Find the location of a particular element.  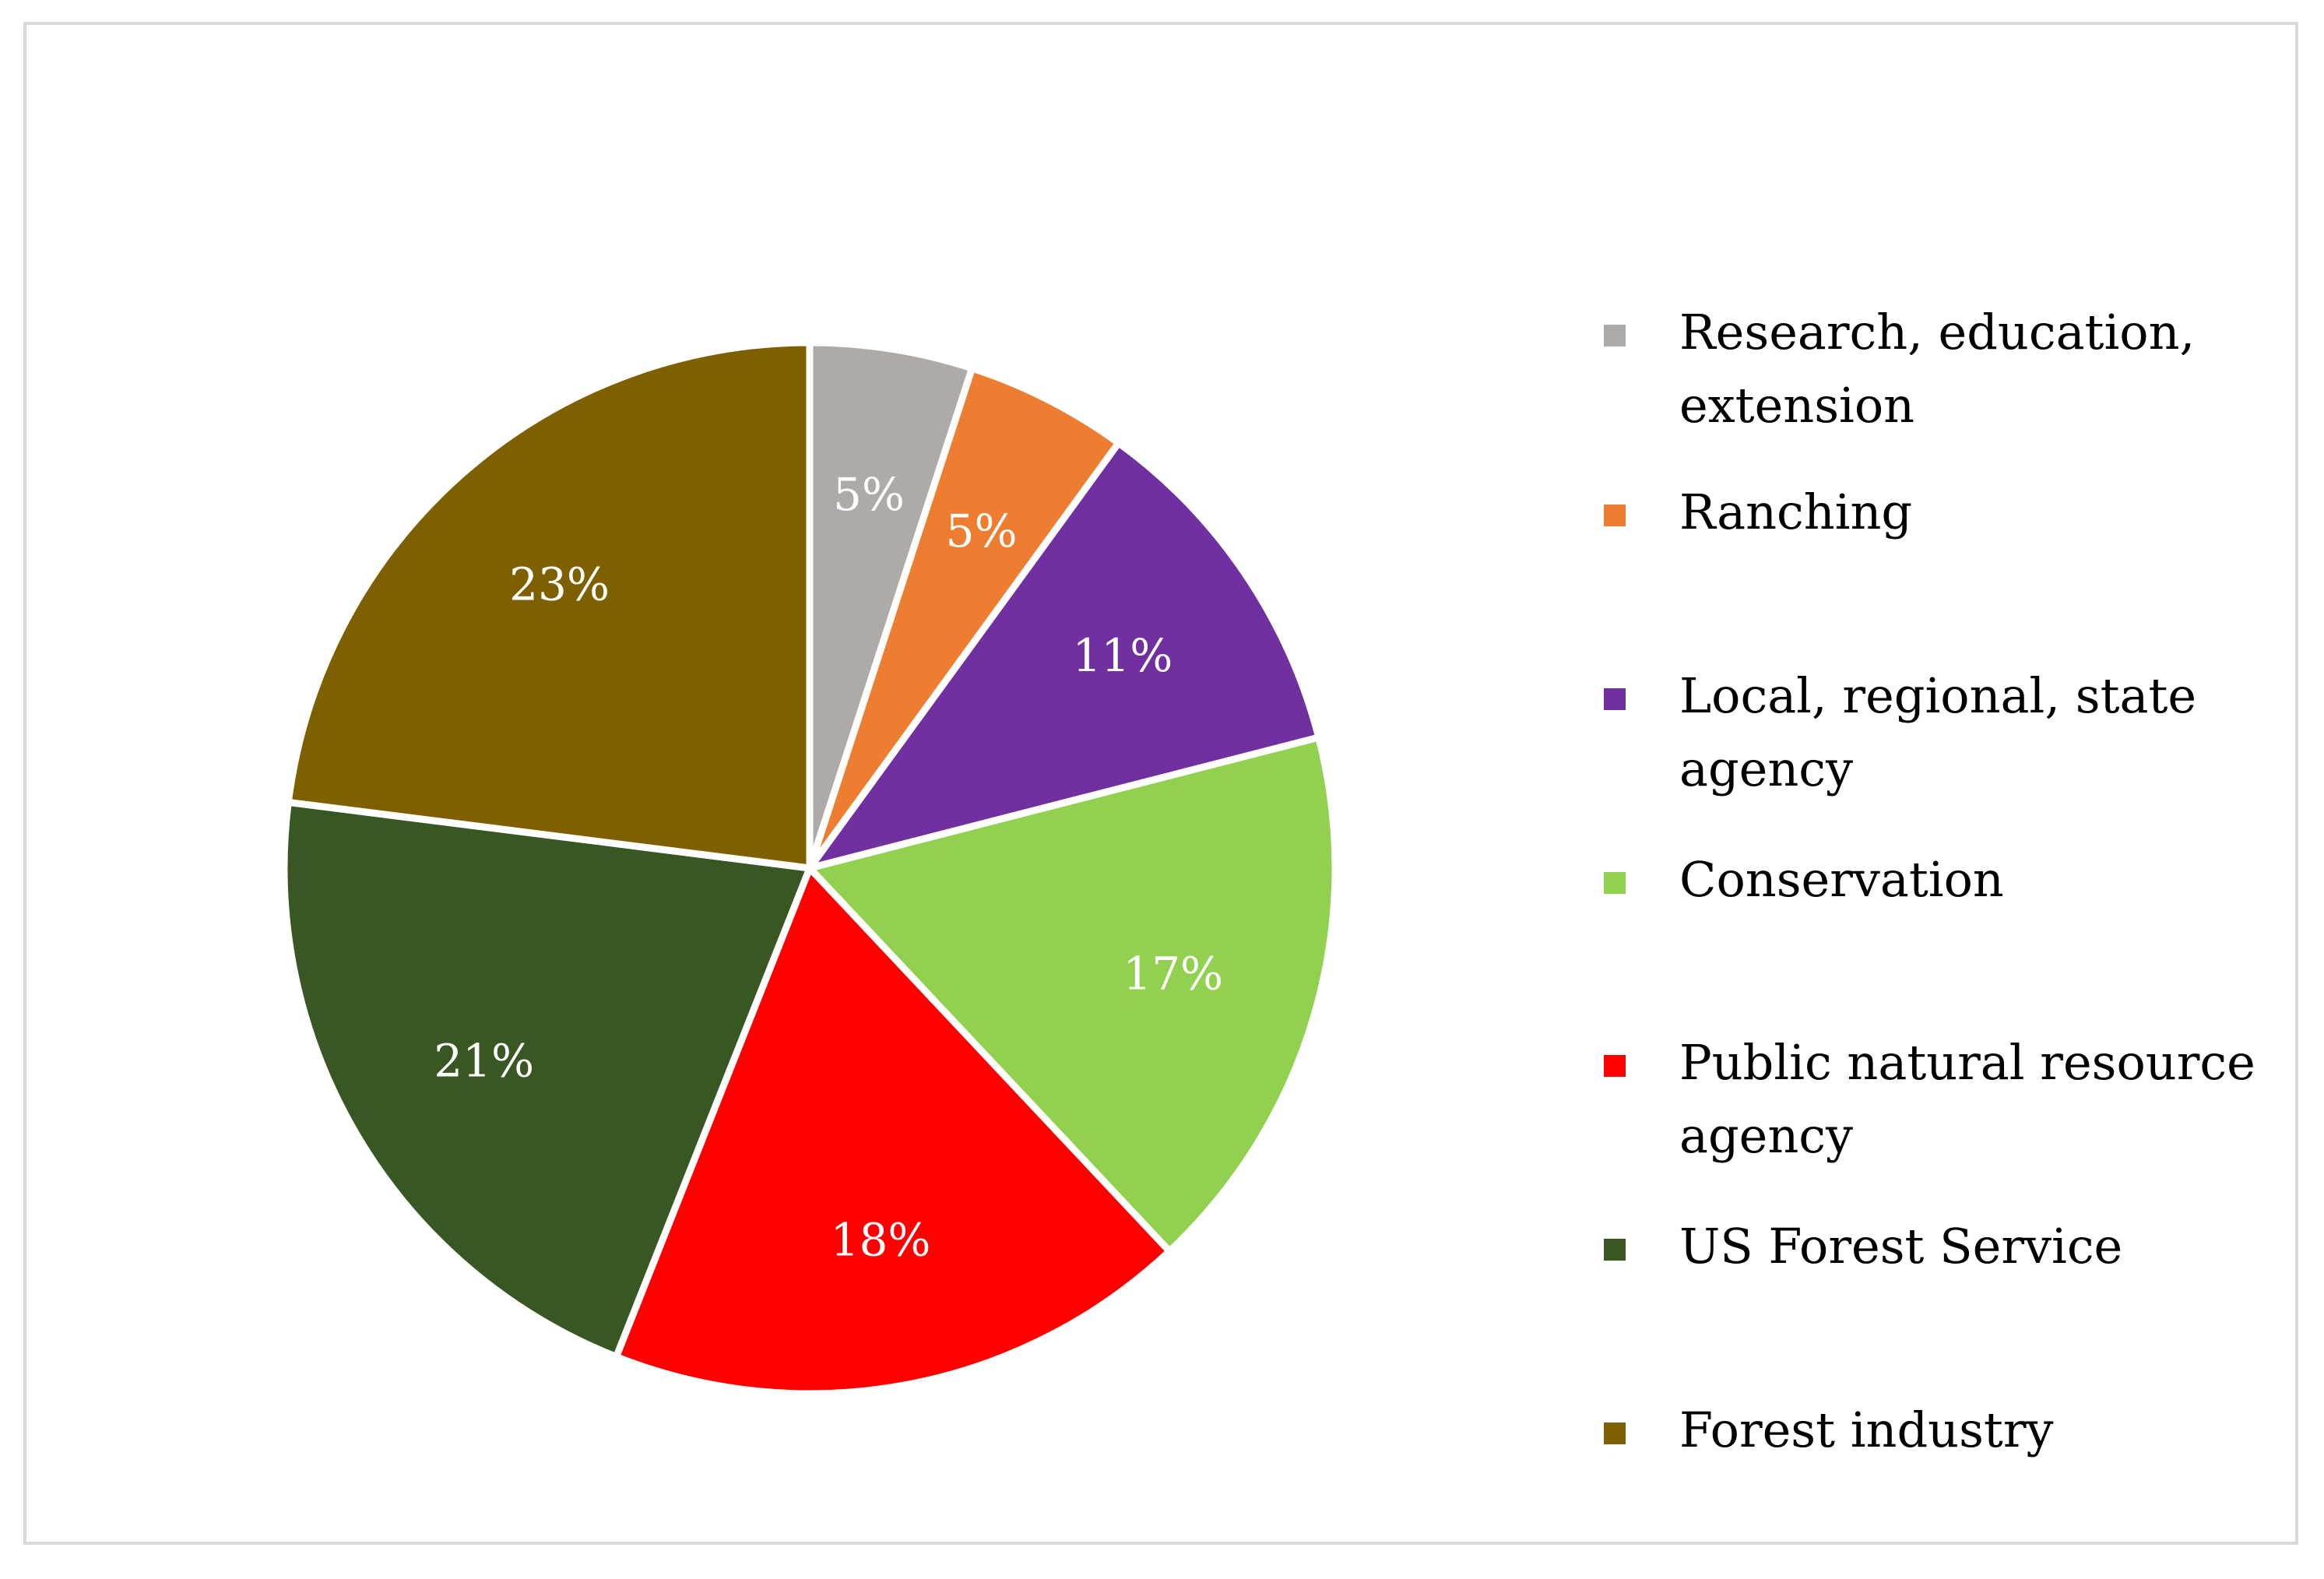

data-label-local-regional-state-agency: 11% is located at coordinates (1122, 655).